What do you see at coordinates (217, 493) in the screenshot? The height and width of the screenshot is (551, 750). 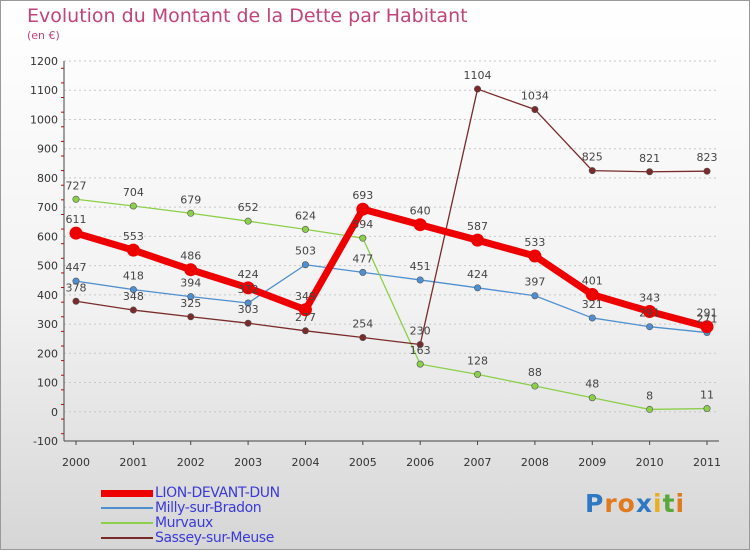 I see `legend-label: LION-DEVANT-DUN` at bounding box center [217, 493].